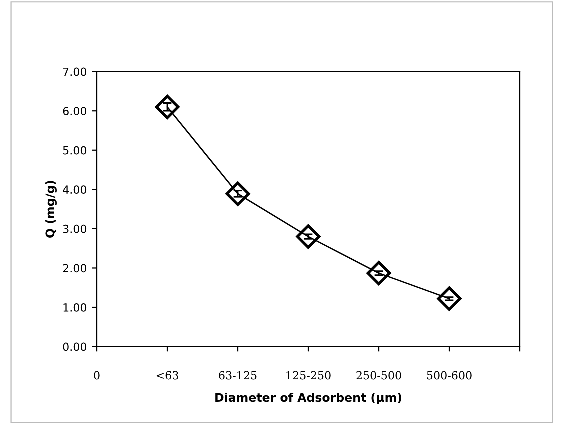 The height and width of the screenshot is (425, 564). I want to click on y-tick-label: 0.00, so click(75, 347).